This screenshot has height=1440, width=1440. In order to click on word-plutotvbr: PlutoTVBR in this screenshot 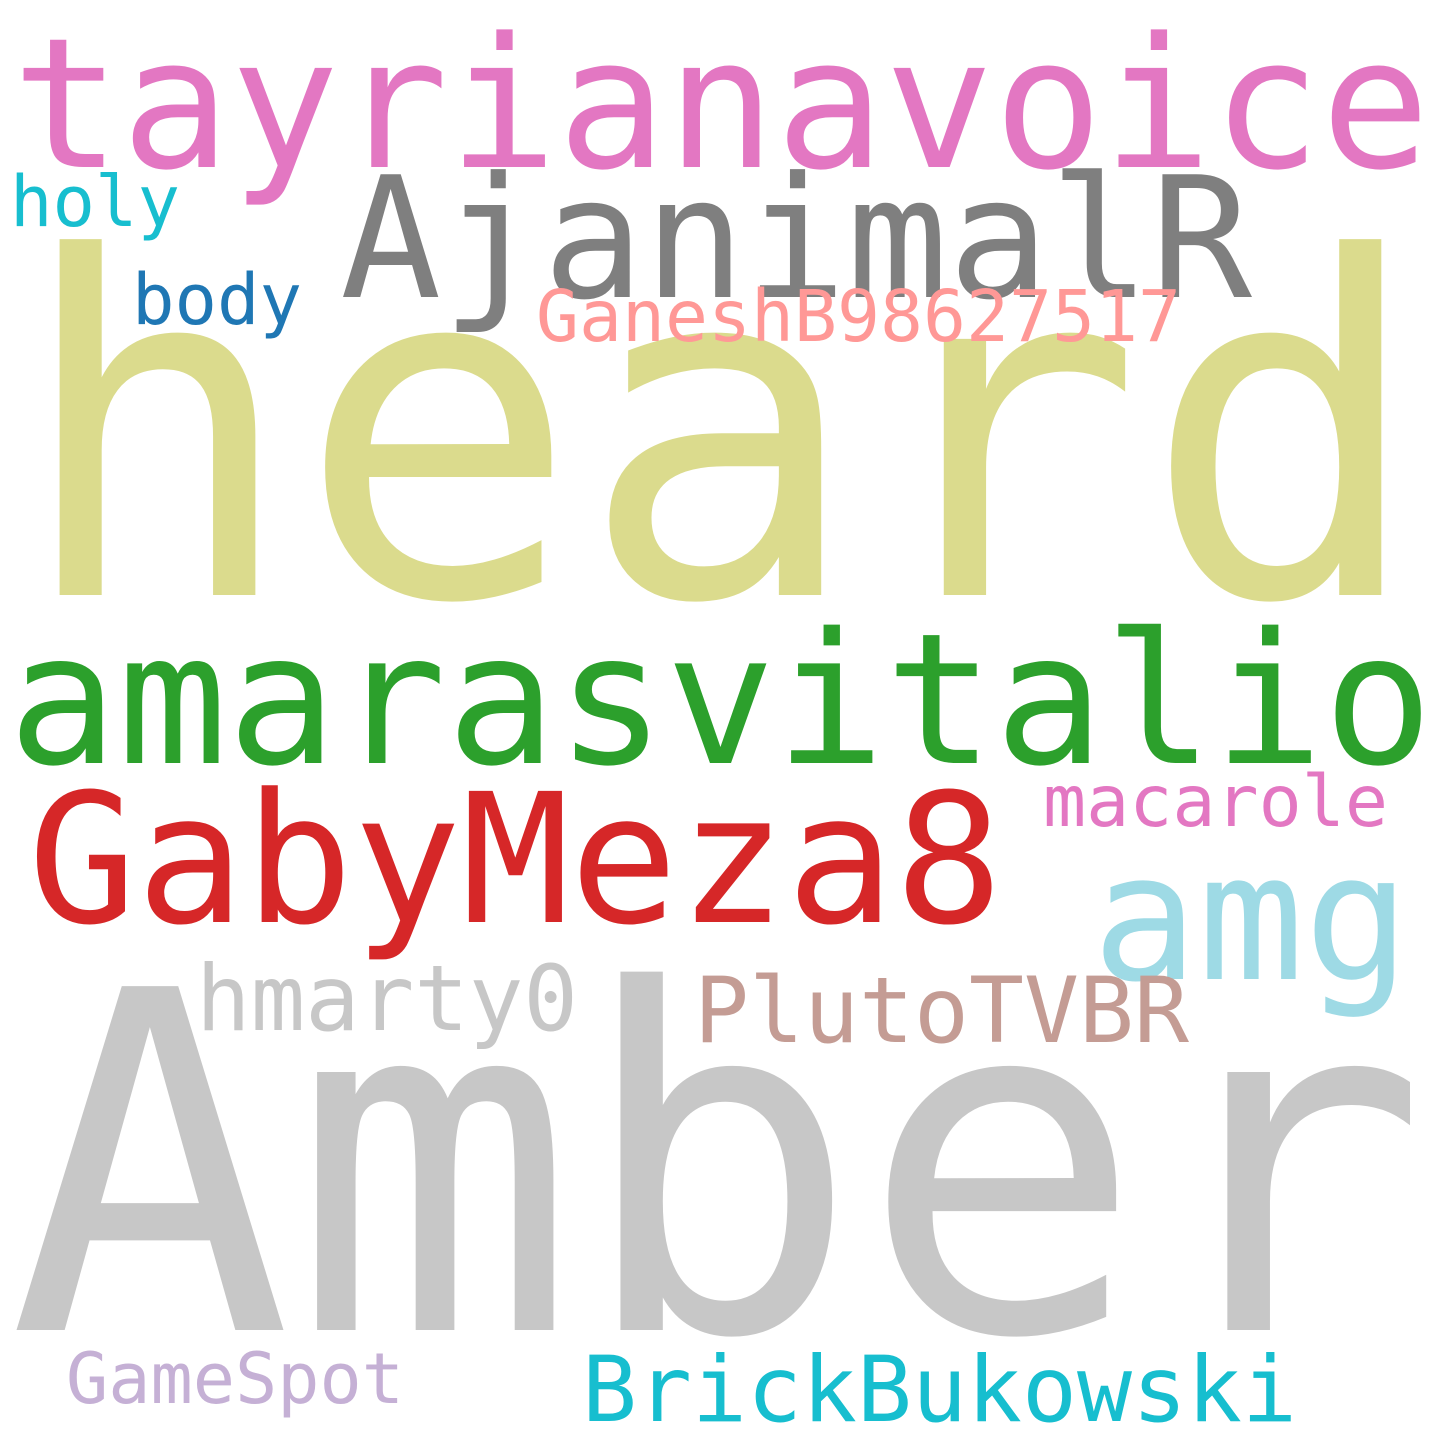, I will do `click(942, 1011)`.